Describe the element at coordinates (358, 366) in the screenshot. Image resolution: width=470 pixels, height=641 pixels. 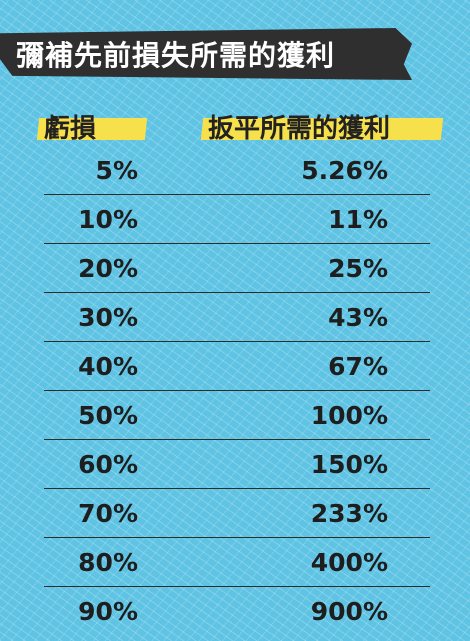
I see `required-gain-value: 67%` at that location.